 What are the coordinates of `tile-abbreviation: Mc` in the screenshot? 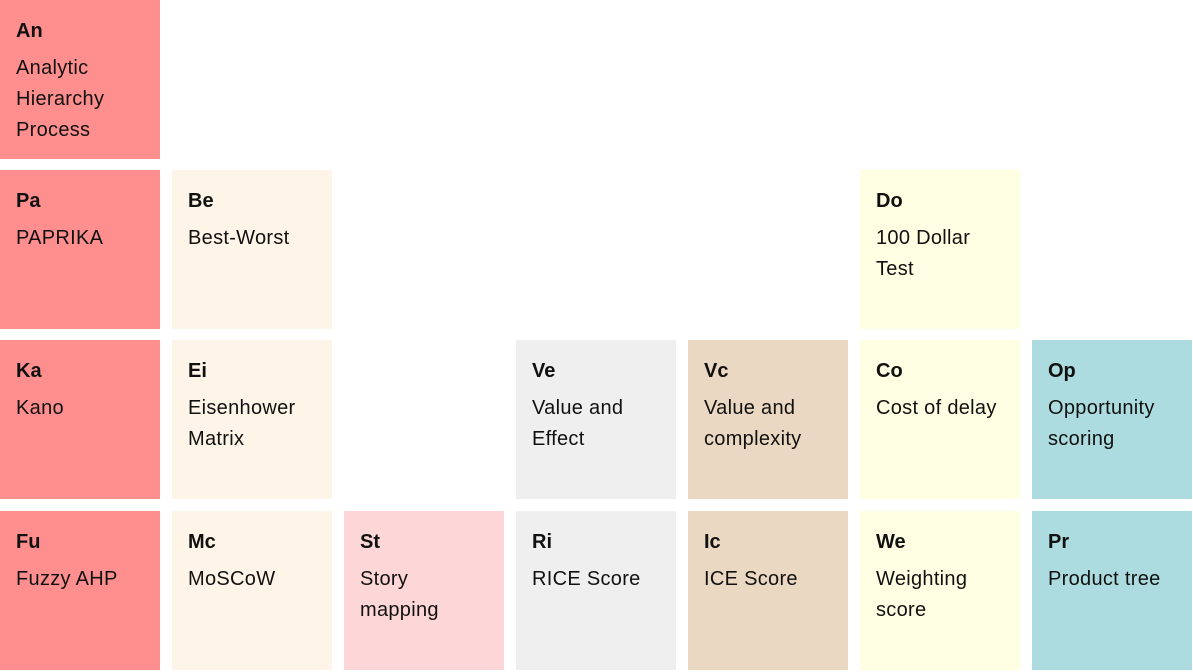 It's located at (202, 542).